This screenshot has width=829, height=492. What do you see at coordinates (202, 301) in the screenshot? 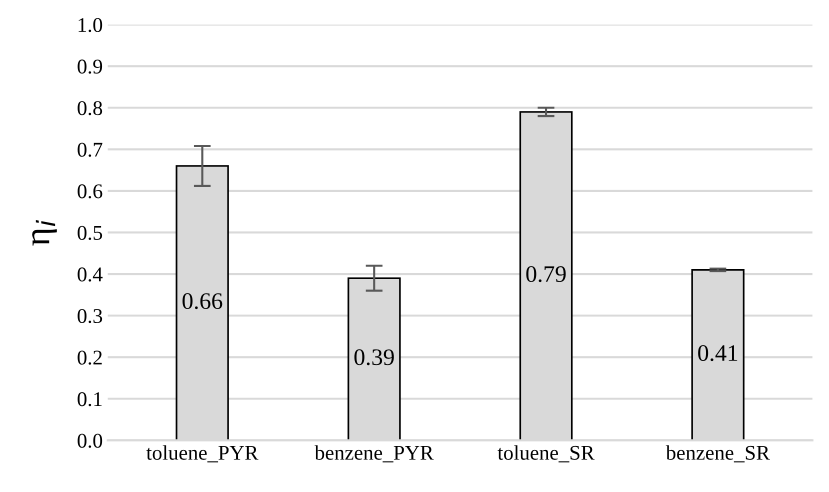
I see `data-label: 0.66` at bounding box center [202, 301].